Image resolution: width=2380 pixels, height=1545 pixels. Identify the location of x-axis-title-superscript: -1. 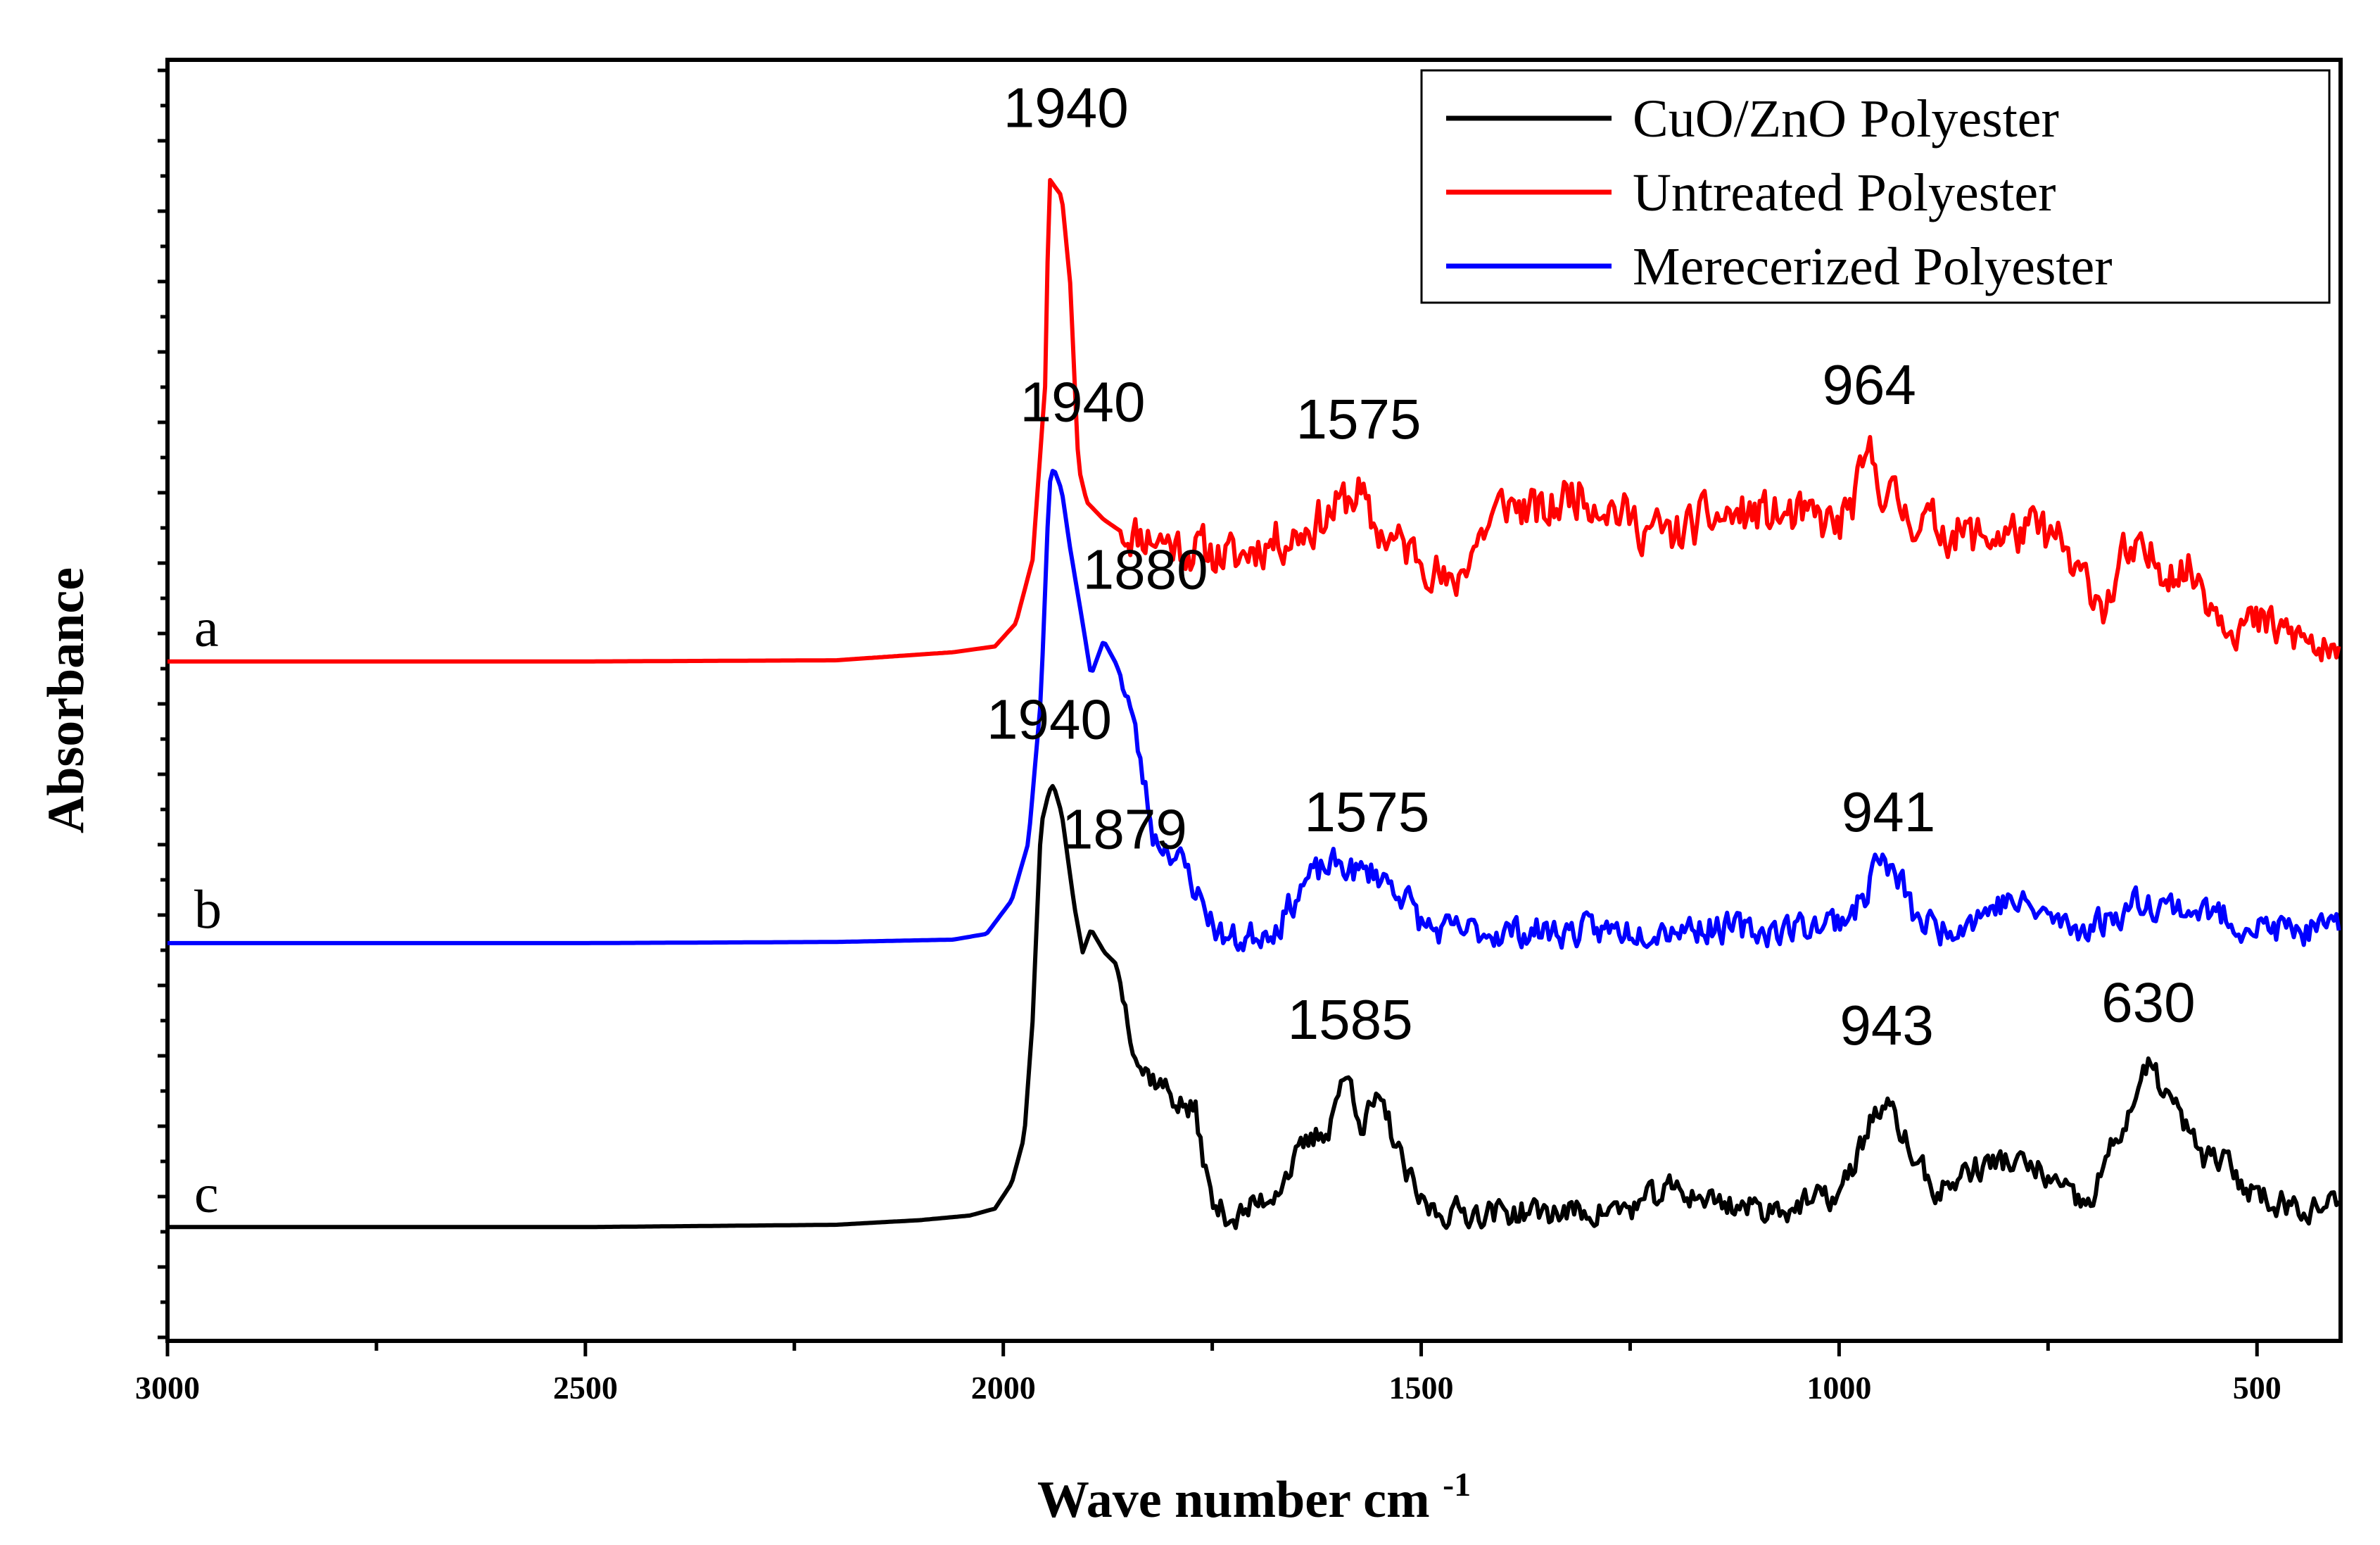
(1457, 1485).